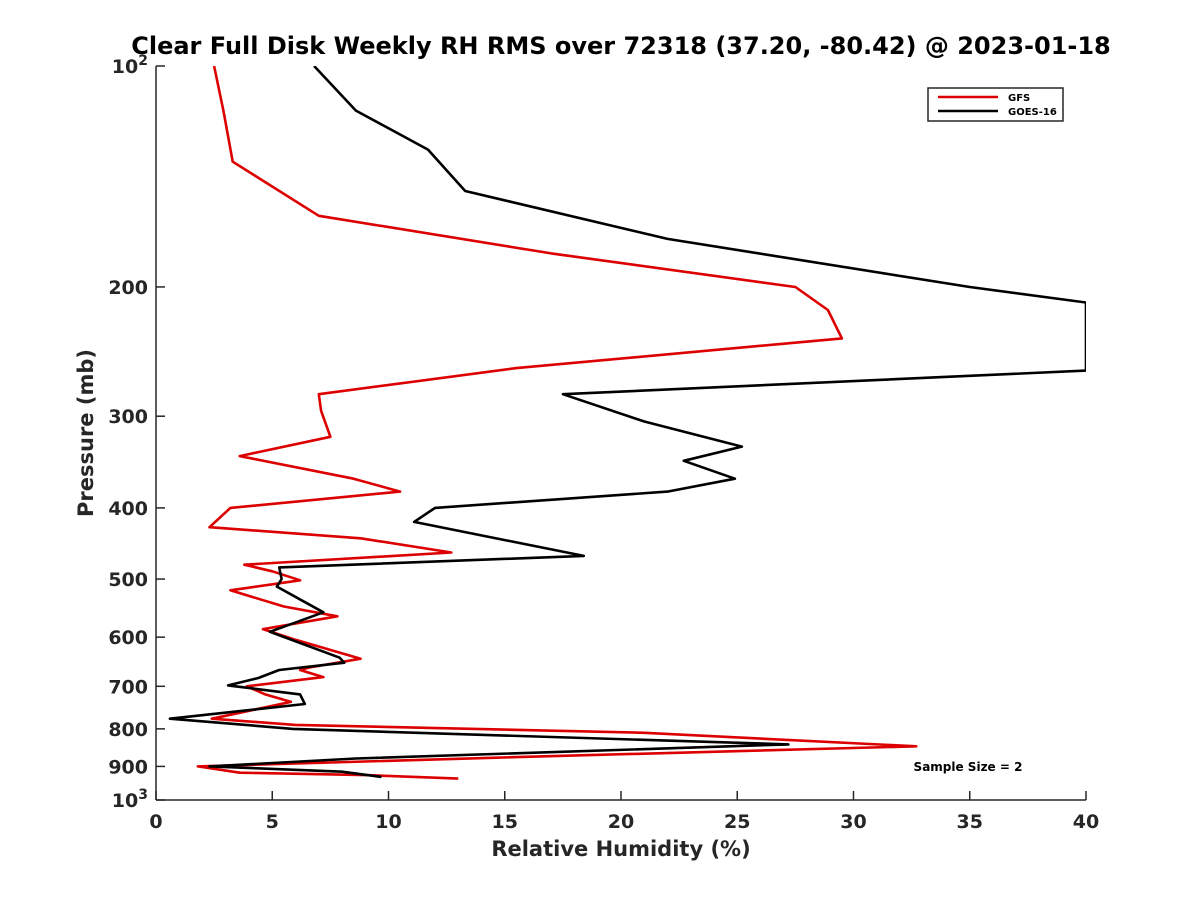 The image size is (1200, 900). Describe the element at coordinates (1086, 822) in the screenshot. I see `x-tick-label: 40` at that location.